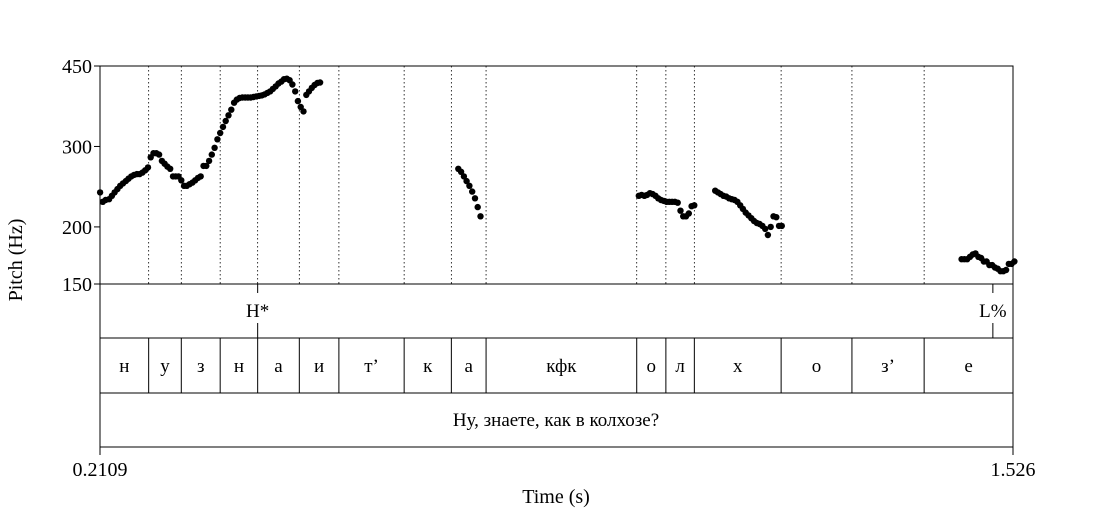 Image resolution: width=1113 pixels, height=514 pixels. What do you see at coordinates (81, 176) in the screenshot?
I see `y-axis: 450 300 200 150` at bounding box center [81, 176].